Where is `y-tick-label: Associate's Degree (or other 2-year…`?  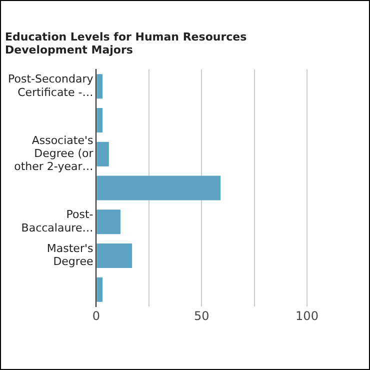
y-tick-label: Associate's Degree (or other 2-year… is located at coordinates (54, 154).